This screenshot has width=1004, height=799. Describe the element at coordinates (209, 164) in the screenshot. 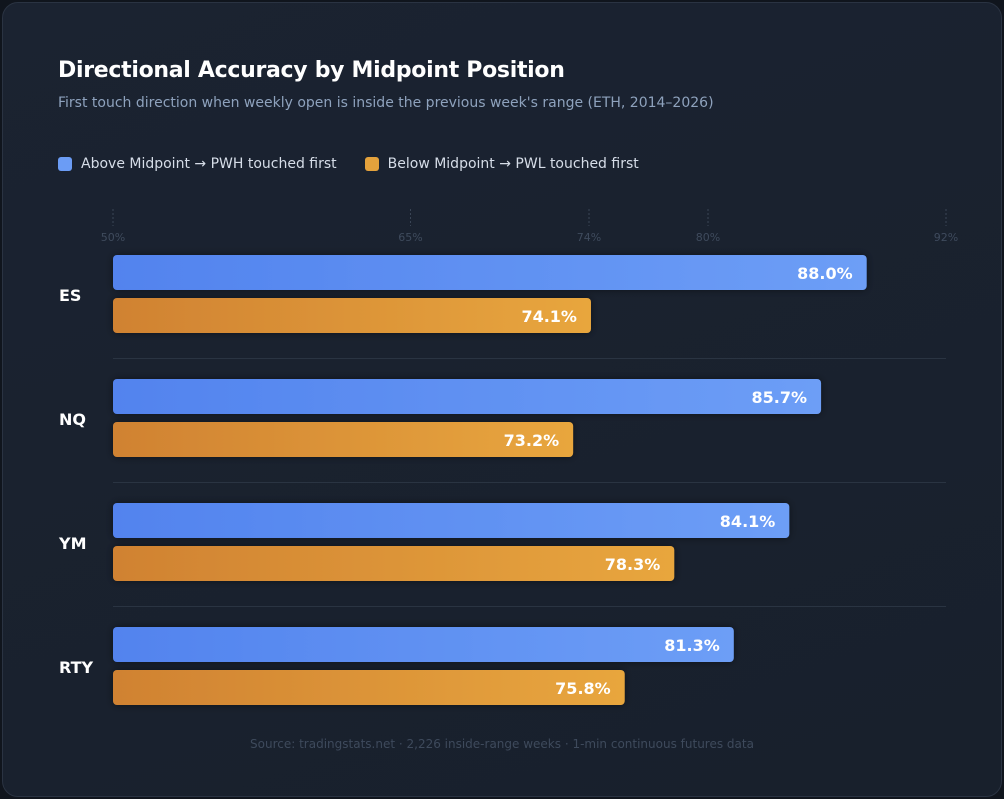

I see `legend-label-above: Above Midpoint → PWH touched first` at that location.